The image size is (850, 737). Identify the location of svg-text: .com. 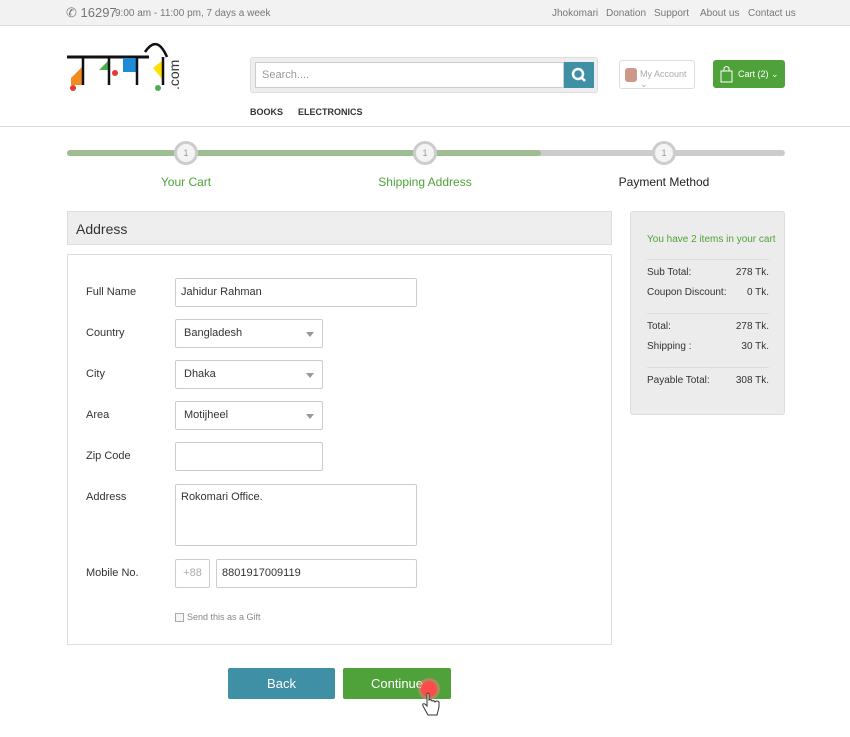
(174, 75).